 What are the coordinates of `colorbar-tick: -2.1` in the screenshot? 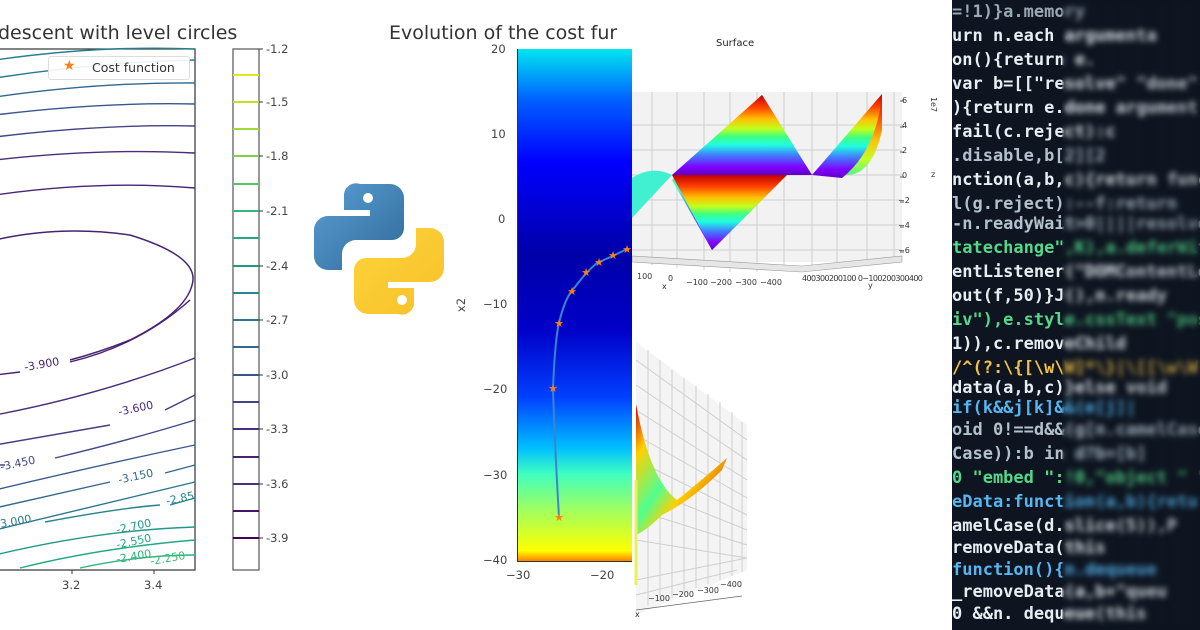 It's located at (277, 211).